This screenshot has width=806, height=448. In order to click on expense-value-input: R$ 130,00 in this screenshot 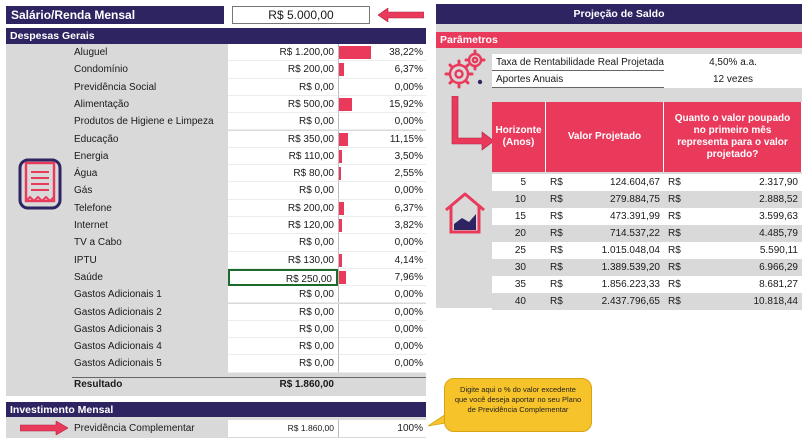, I will do `click(283, 260)`.